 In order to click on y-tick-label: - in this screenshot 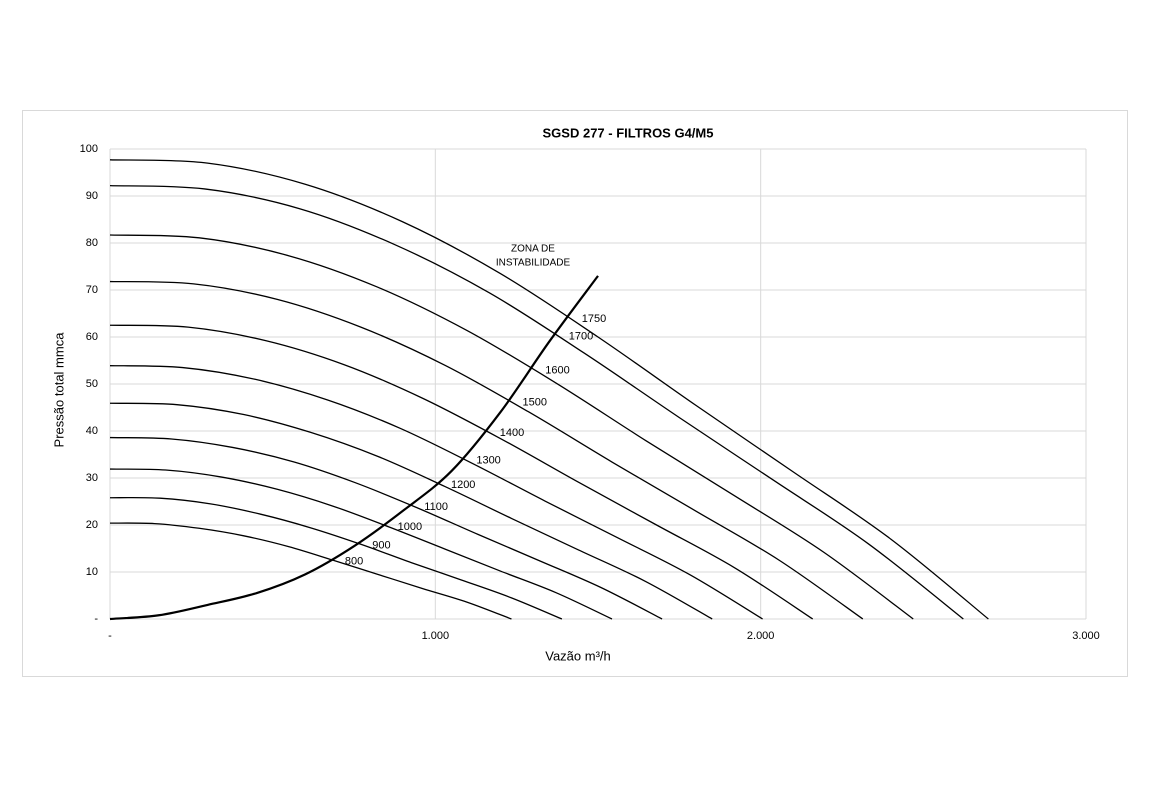, I will do `click(96, 619)`.